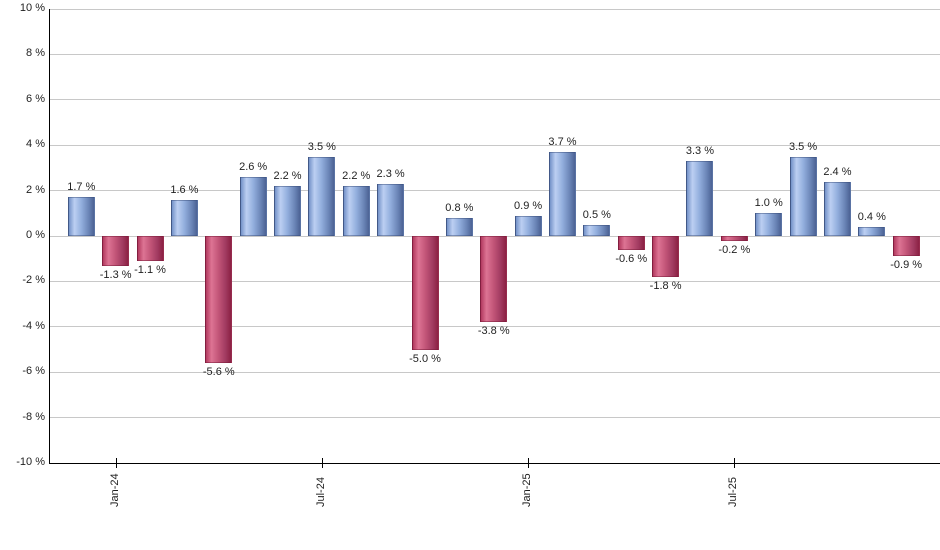 This screenshot has width=940, height=550. Describe the element at coordinates (459, 207) in the screenshot. I see `bar-value-label: 0.8 %` at that location.